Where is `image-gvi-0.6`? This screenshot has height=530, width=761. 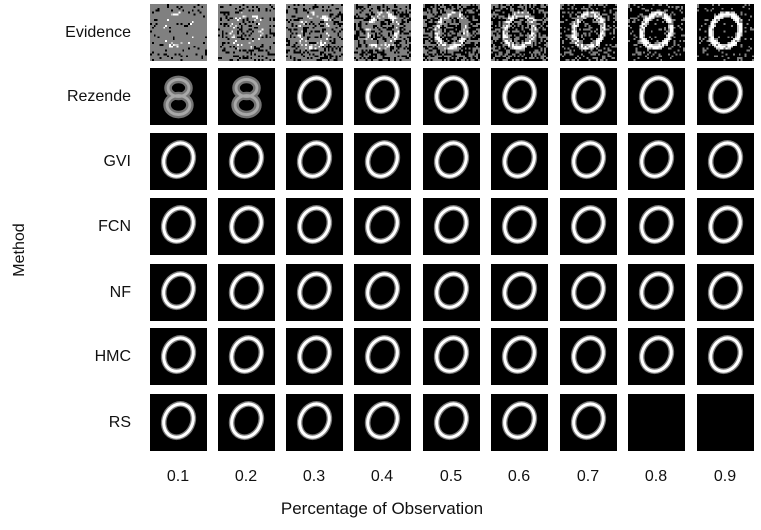
image-gvi-0.6 is located at coordinates (519, 161).